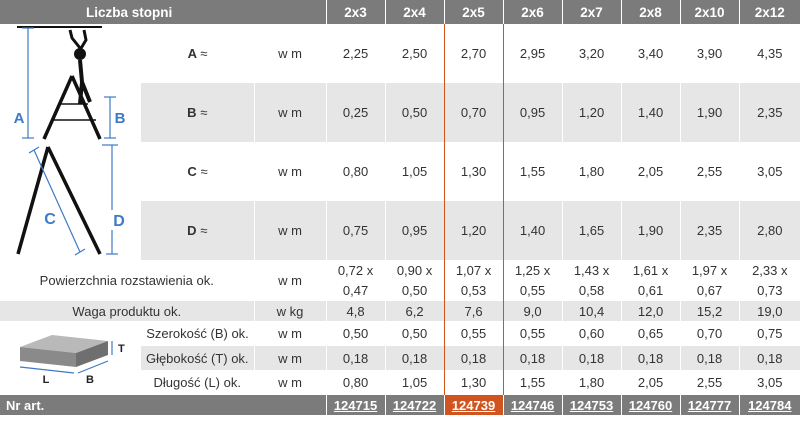 Image resolution: width=800 pixels, height=425 pixels. Describe the element at coordinates (197, 382) in the screenshot. I see `pack-length-label: Długość (L) ok.` at that location.